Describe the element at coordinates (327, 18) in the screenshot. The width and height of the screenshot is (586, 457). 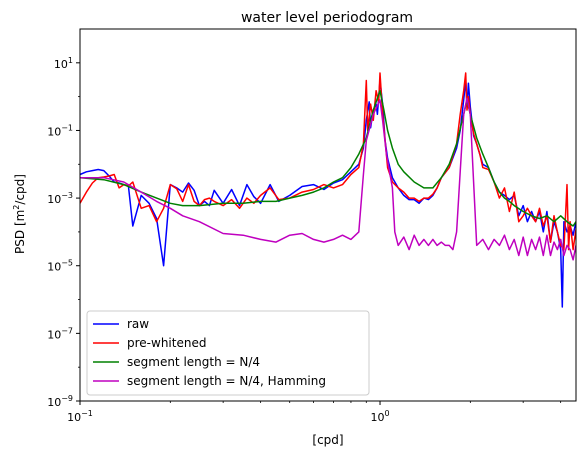
I see `chart-title: water level periodogram` at that location.